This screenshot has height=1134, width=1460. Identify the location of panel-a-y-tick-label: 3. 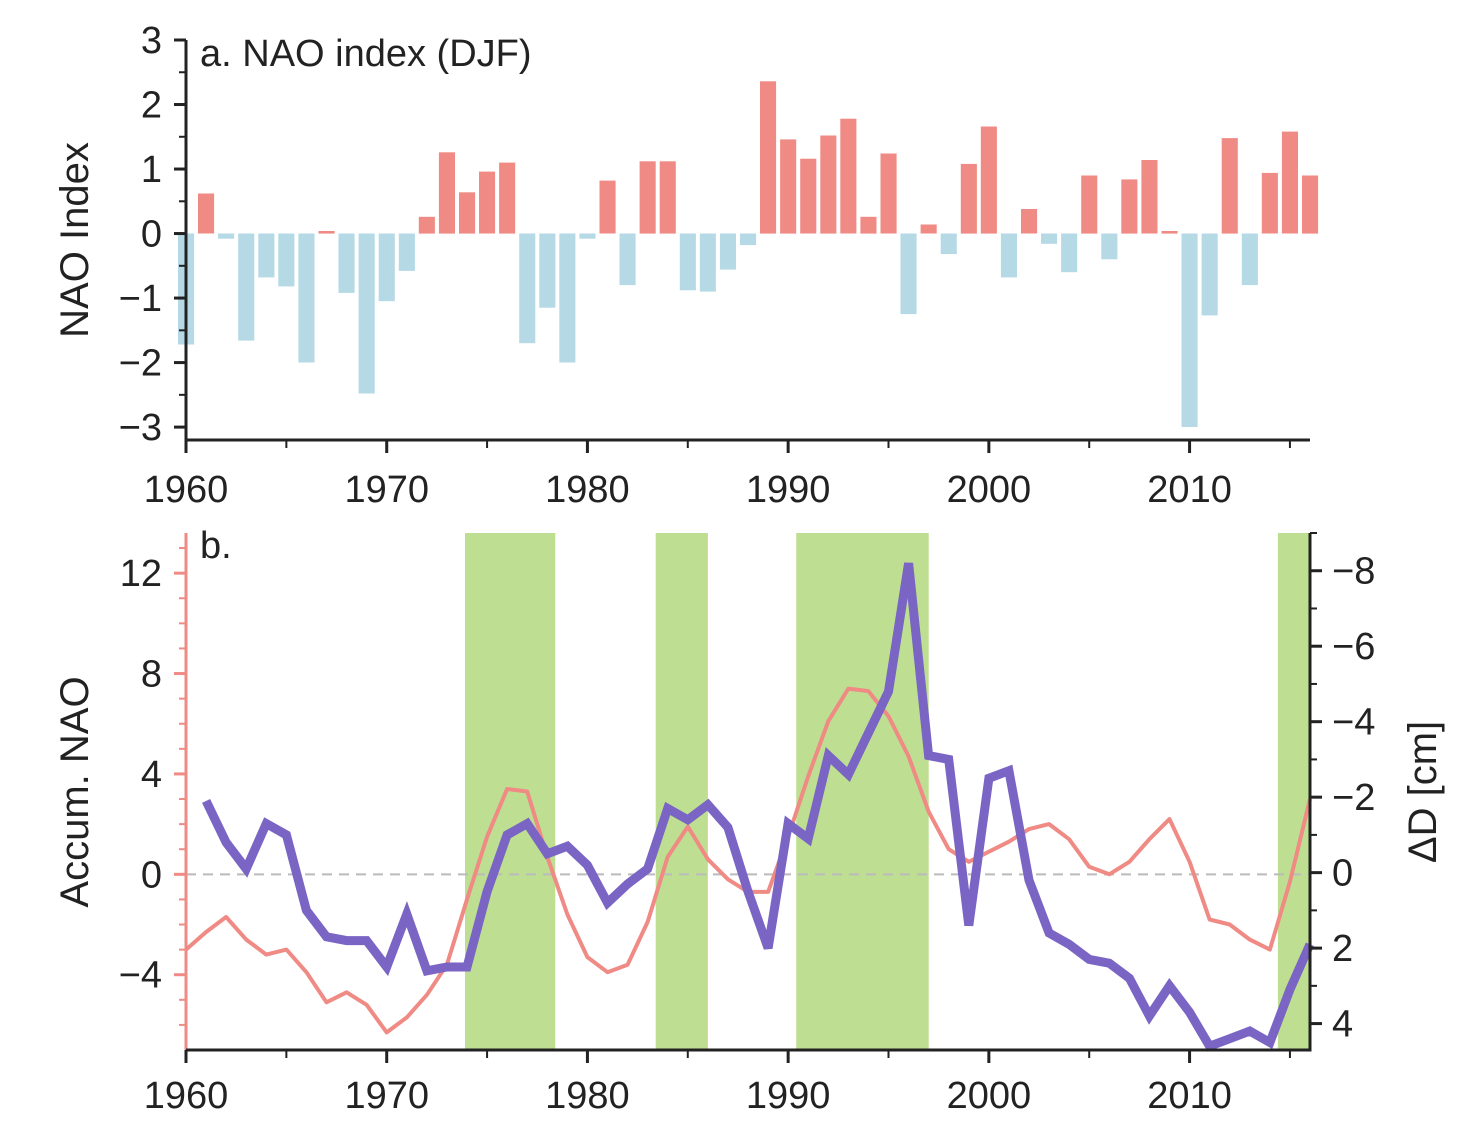
(151, 41).